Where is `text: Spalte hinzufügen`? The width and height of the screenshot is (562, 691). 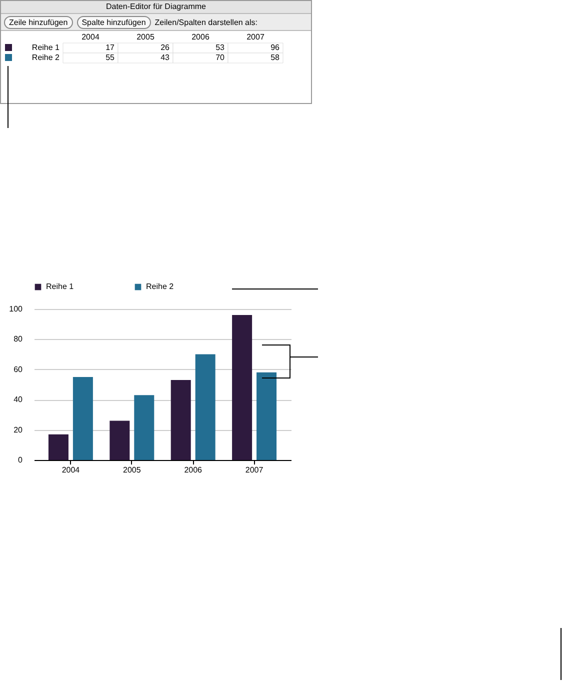
text: Spalte hinzufügen is located at coordinates (113, 22).